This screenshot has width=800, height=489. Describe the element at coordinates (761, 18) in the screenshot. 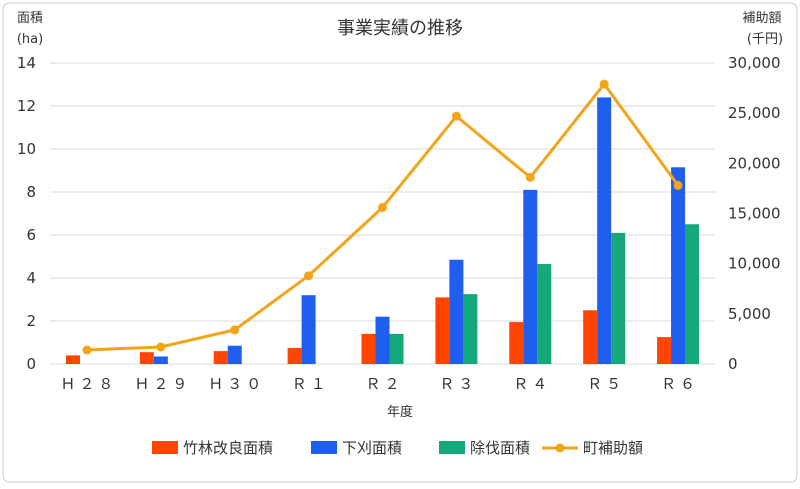

I see `right-axis-label-line1: 補助額` at that location.